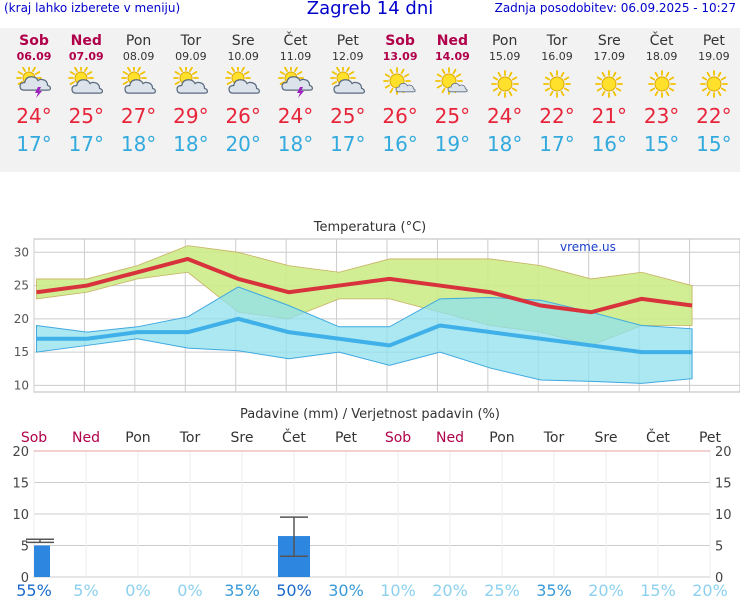 This screenshot has height=600, width=740. I want to click on day-date: 17.09, so click(609, 56).